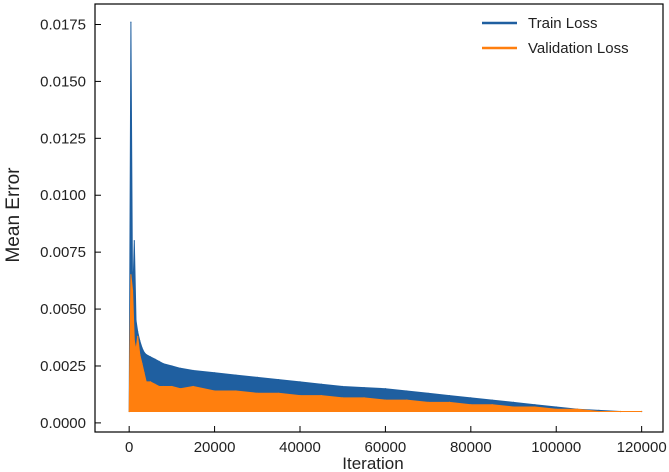 Image resolution: width=669 pixels, height=472 pixels. What do you see at coordinates (63, 195) in the screenshot?
I see `y-tick-label: 0.0100` at bounding box center [63, 195].